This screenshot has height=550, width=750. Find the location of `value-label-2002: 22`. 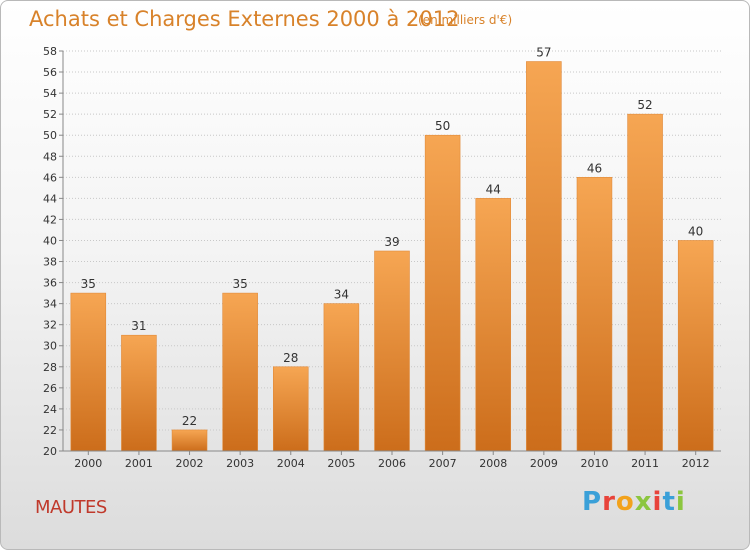

value-label-2002: 22 is located at coordinates (189, 421).